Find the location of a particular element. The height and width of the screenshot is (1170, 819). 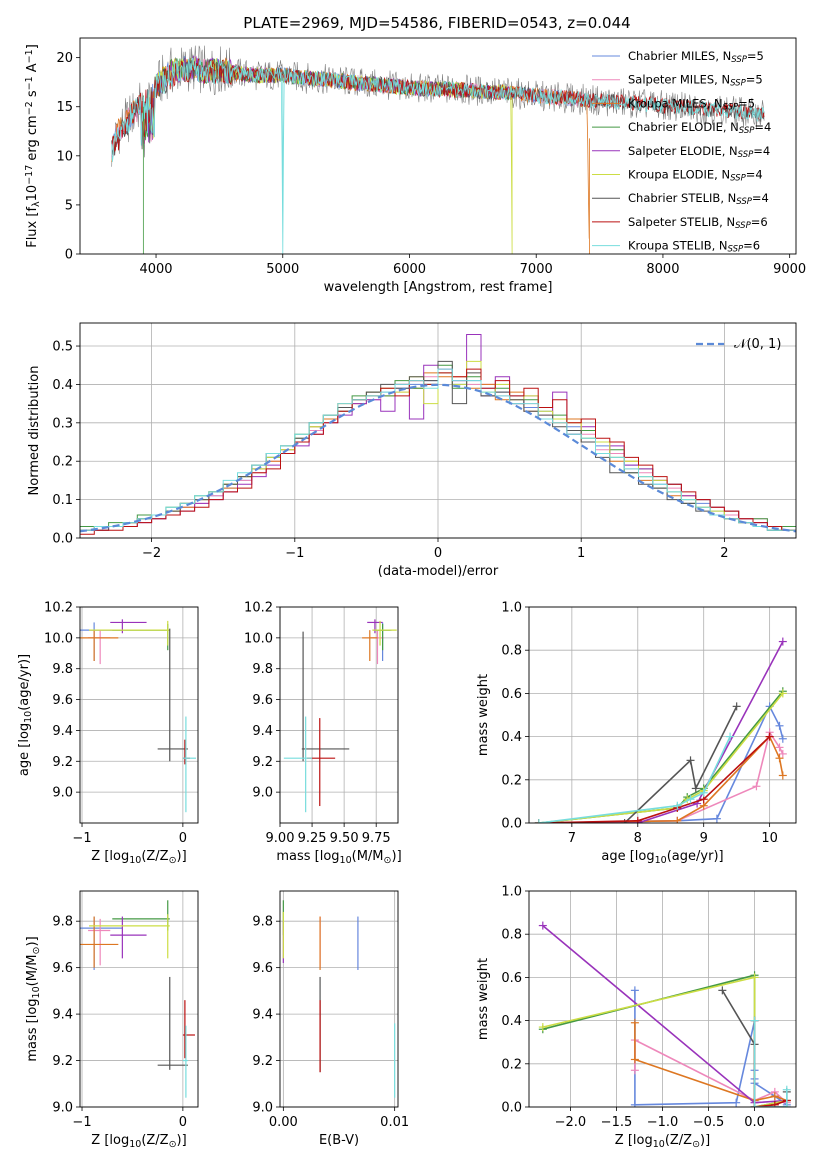

normal-curve is located at coordinates (438, 458).